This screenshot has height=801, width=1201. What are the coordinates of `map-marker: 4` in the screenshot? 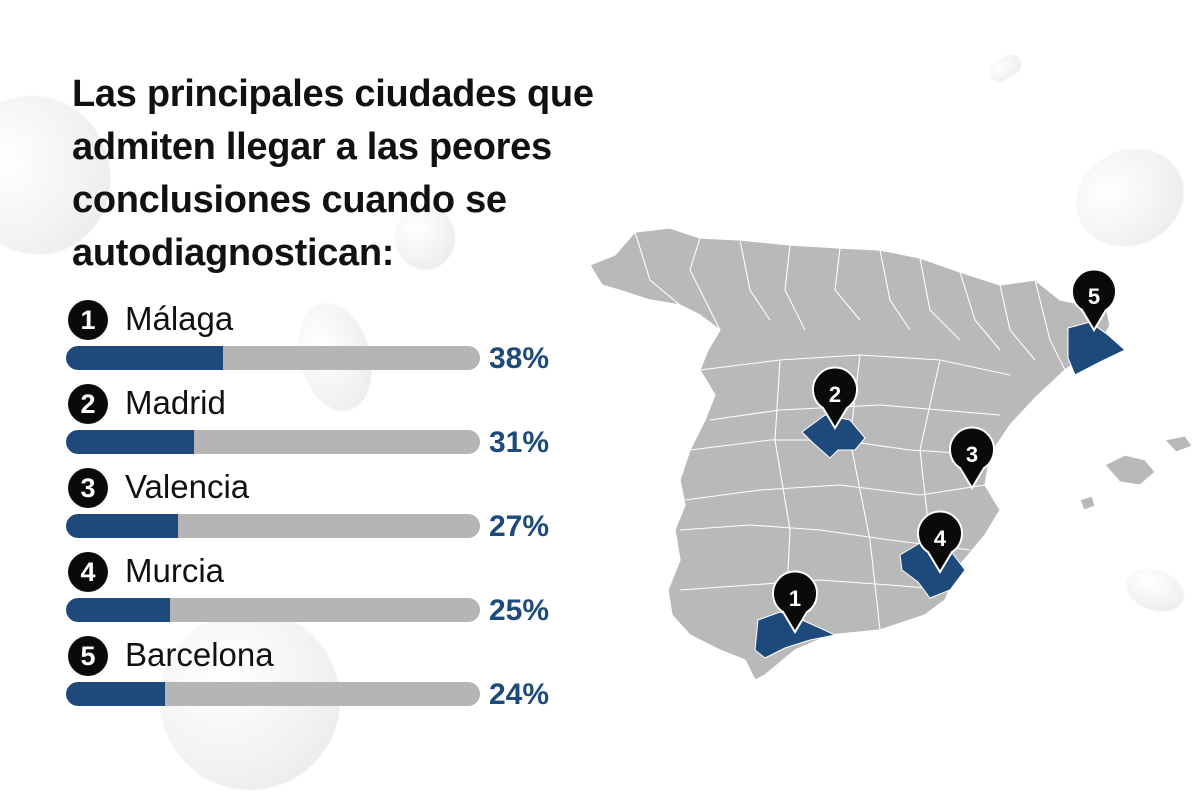 It's located at (940, 542).